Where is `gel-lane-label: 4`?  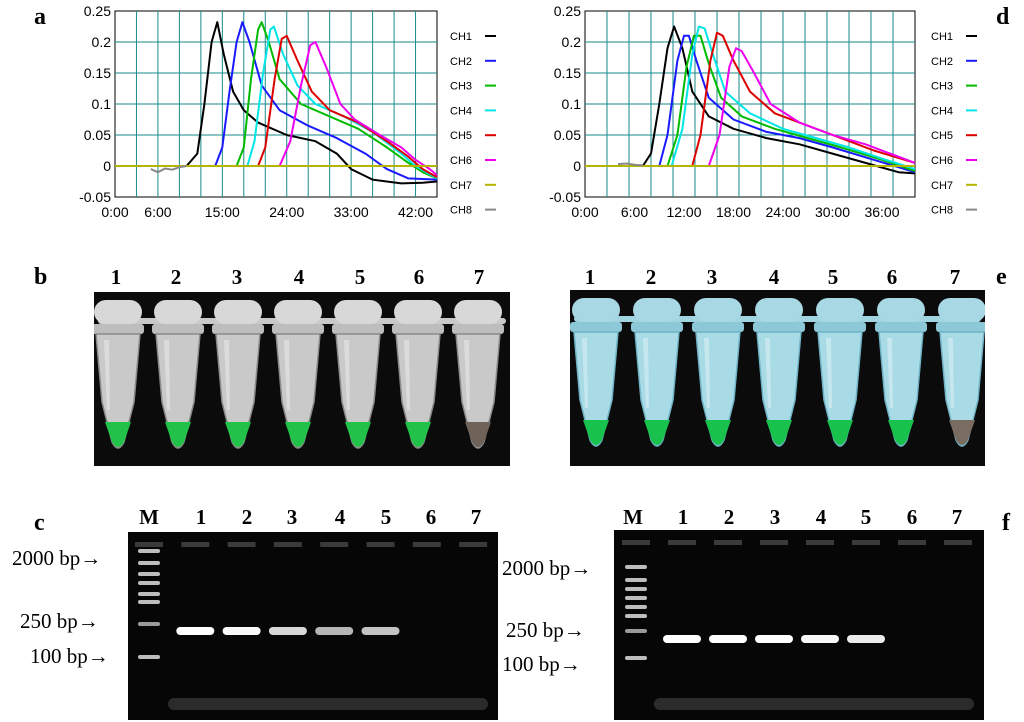
gel-lane-label: 4 is located at coordinates (340, 517).